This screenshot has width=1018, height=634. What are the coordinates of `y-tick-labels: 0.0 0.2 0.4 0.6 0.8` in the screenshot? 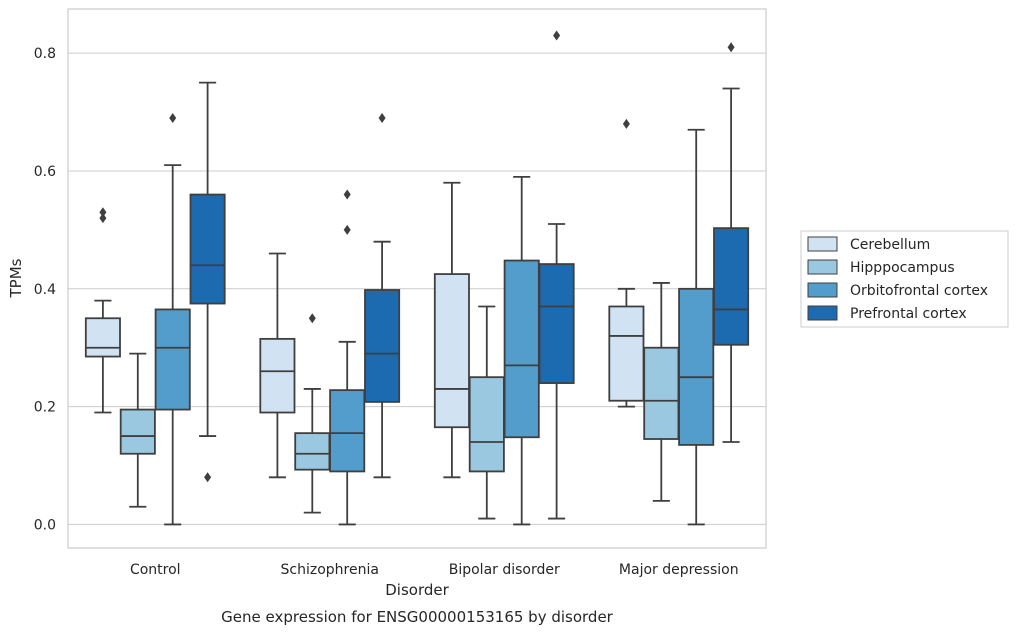 It's located at (45, 289).